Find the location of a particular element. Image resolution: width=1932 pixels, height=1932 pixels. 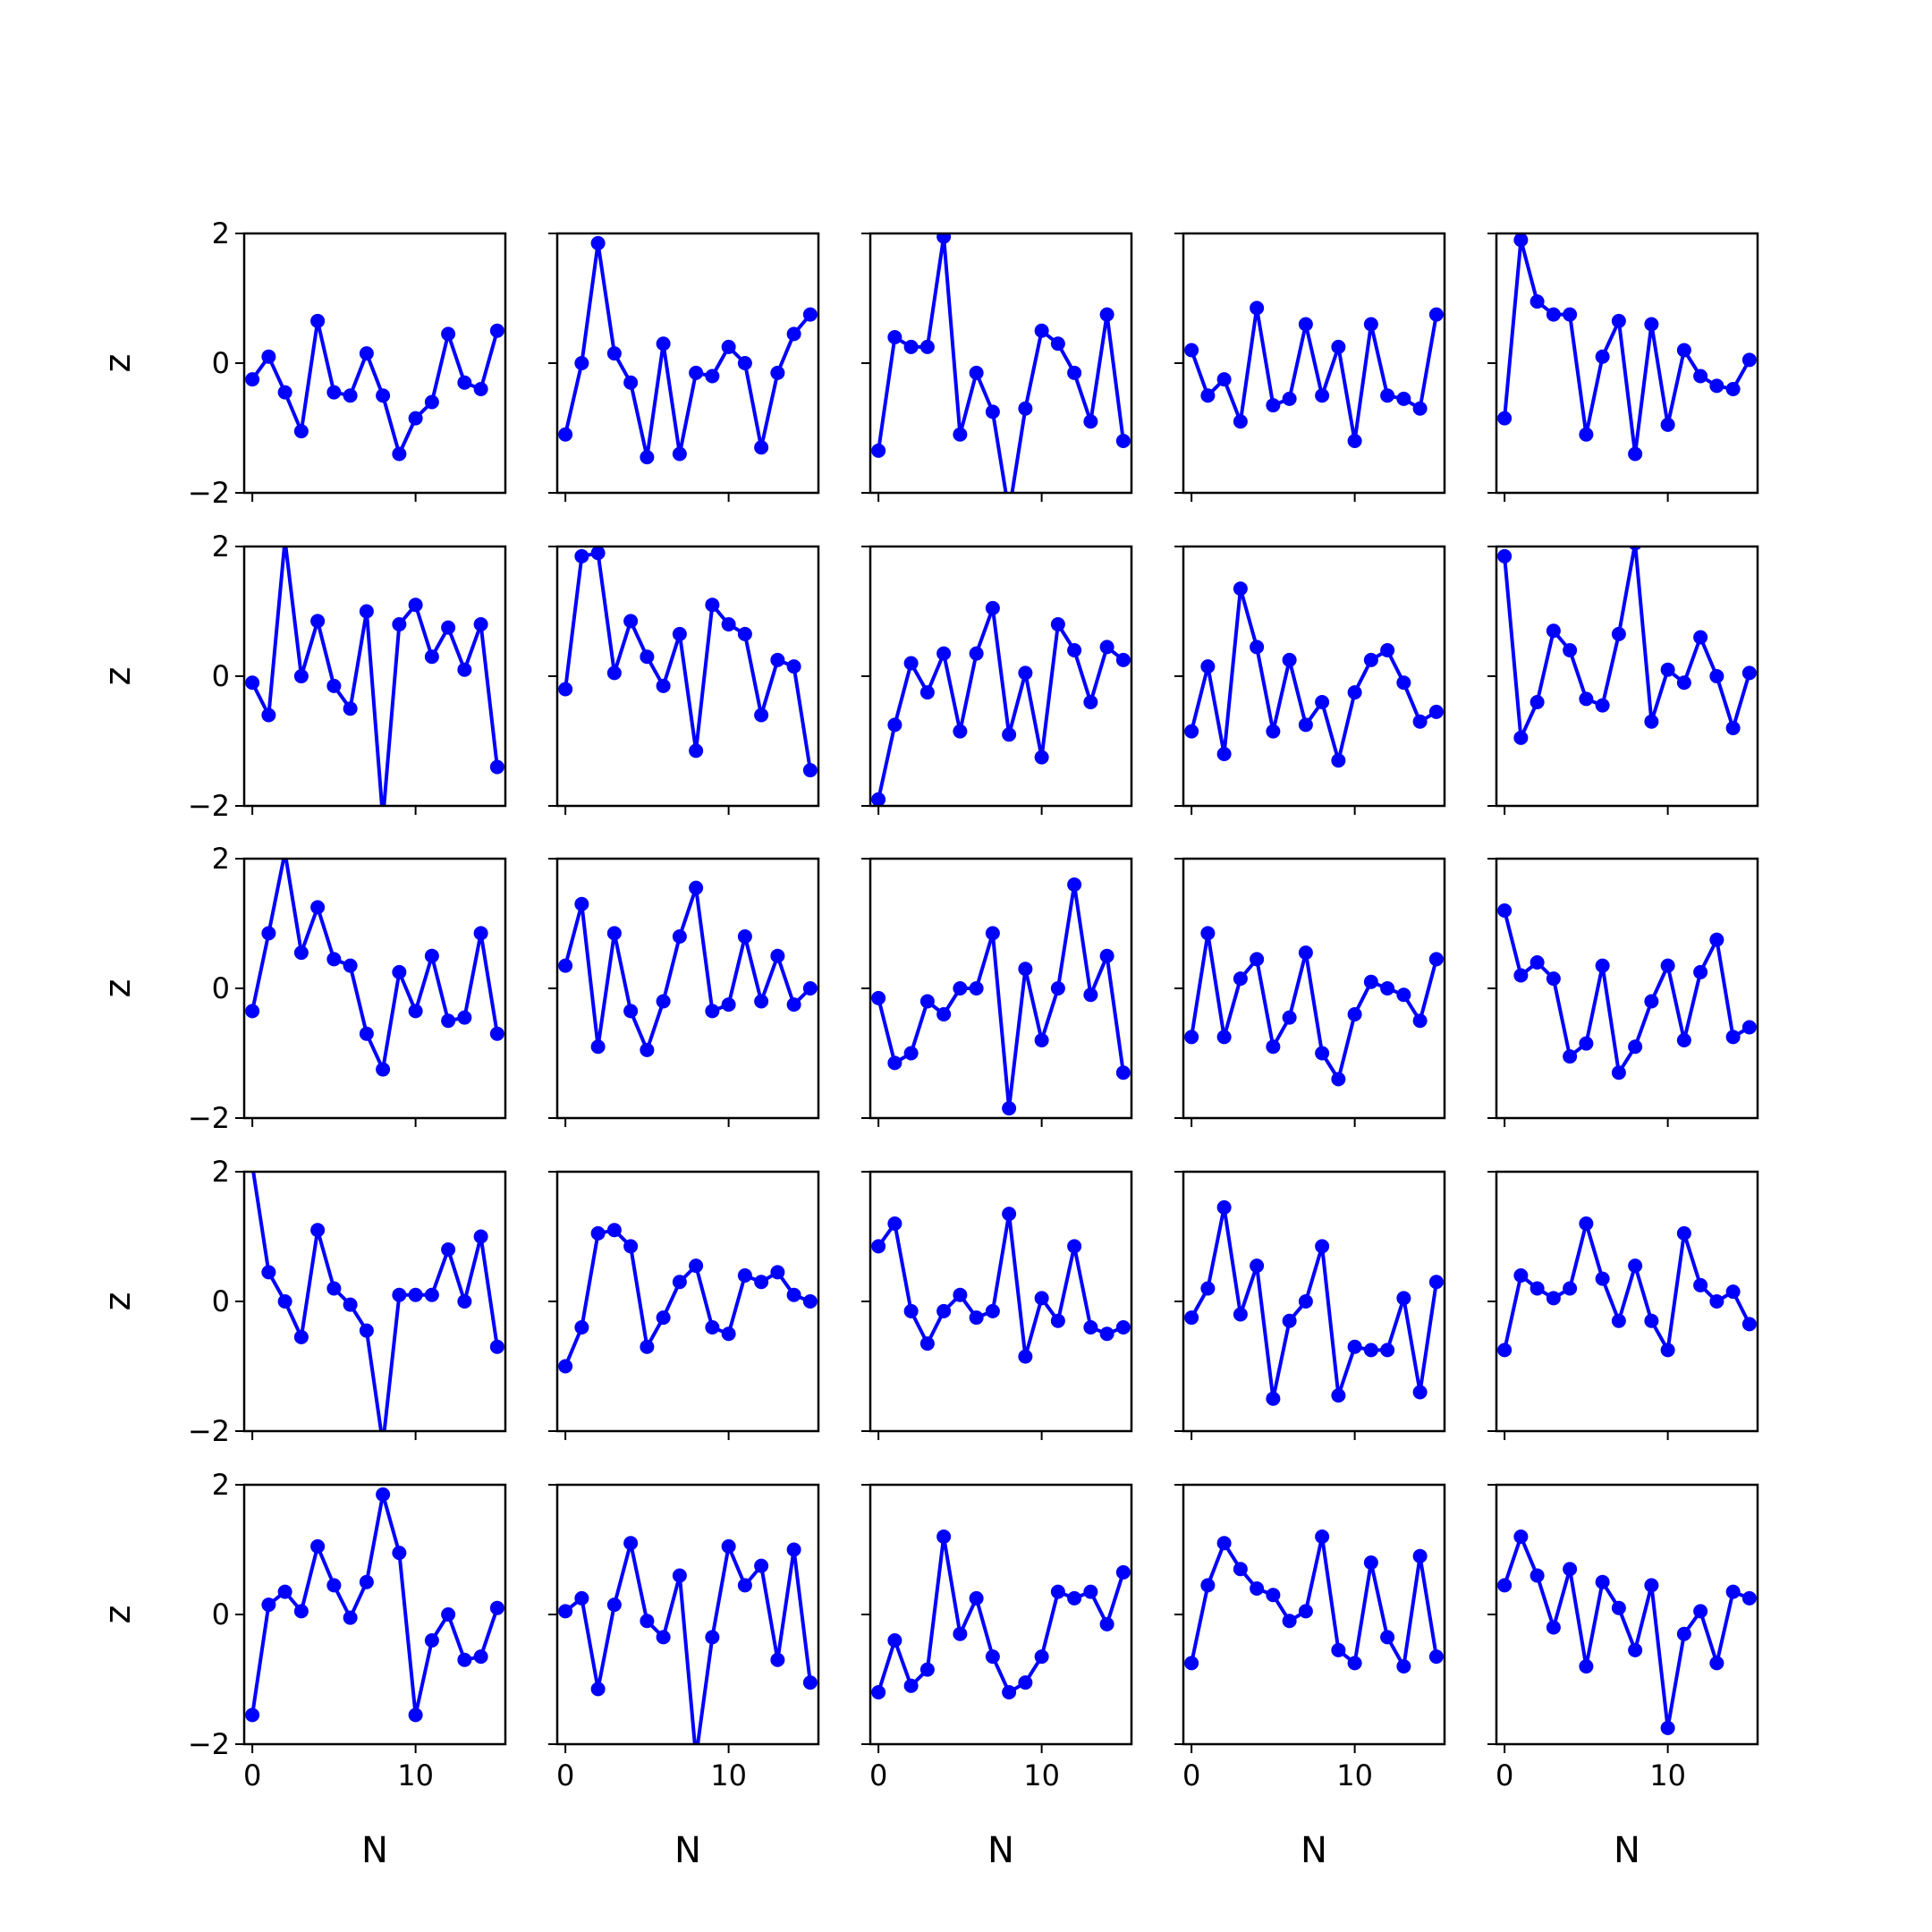

y-tick-label: 2 is located at coordinates (221, 233).